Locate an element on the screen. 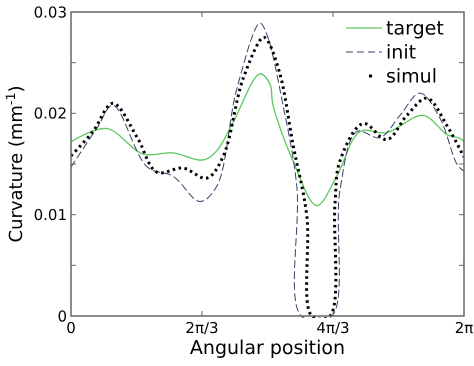 This screenshot has width=474, height=366. x-tick-label: 4π/3 is located at coordinates (333, 328).